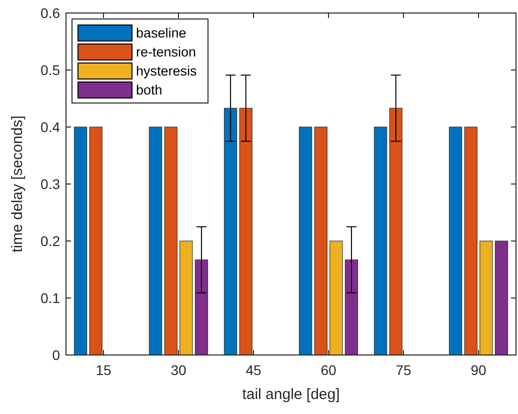  Describe the element at coordinates (478, 370) in the screenshot. I see `x-tick-label: 90` at that location.